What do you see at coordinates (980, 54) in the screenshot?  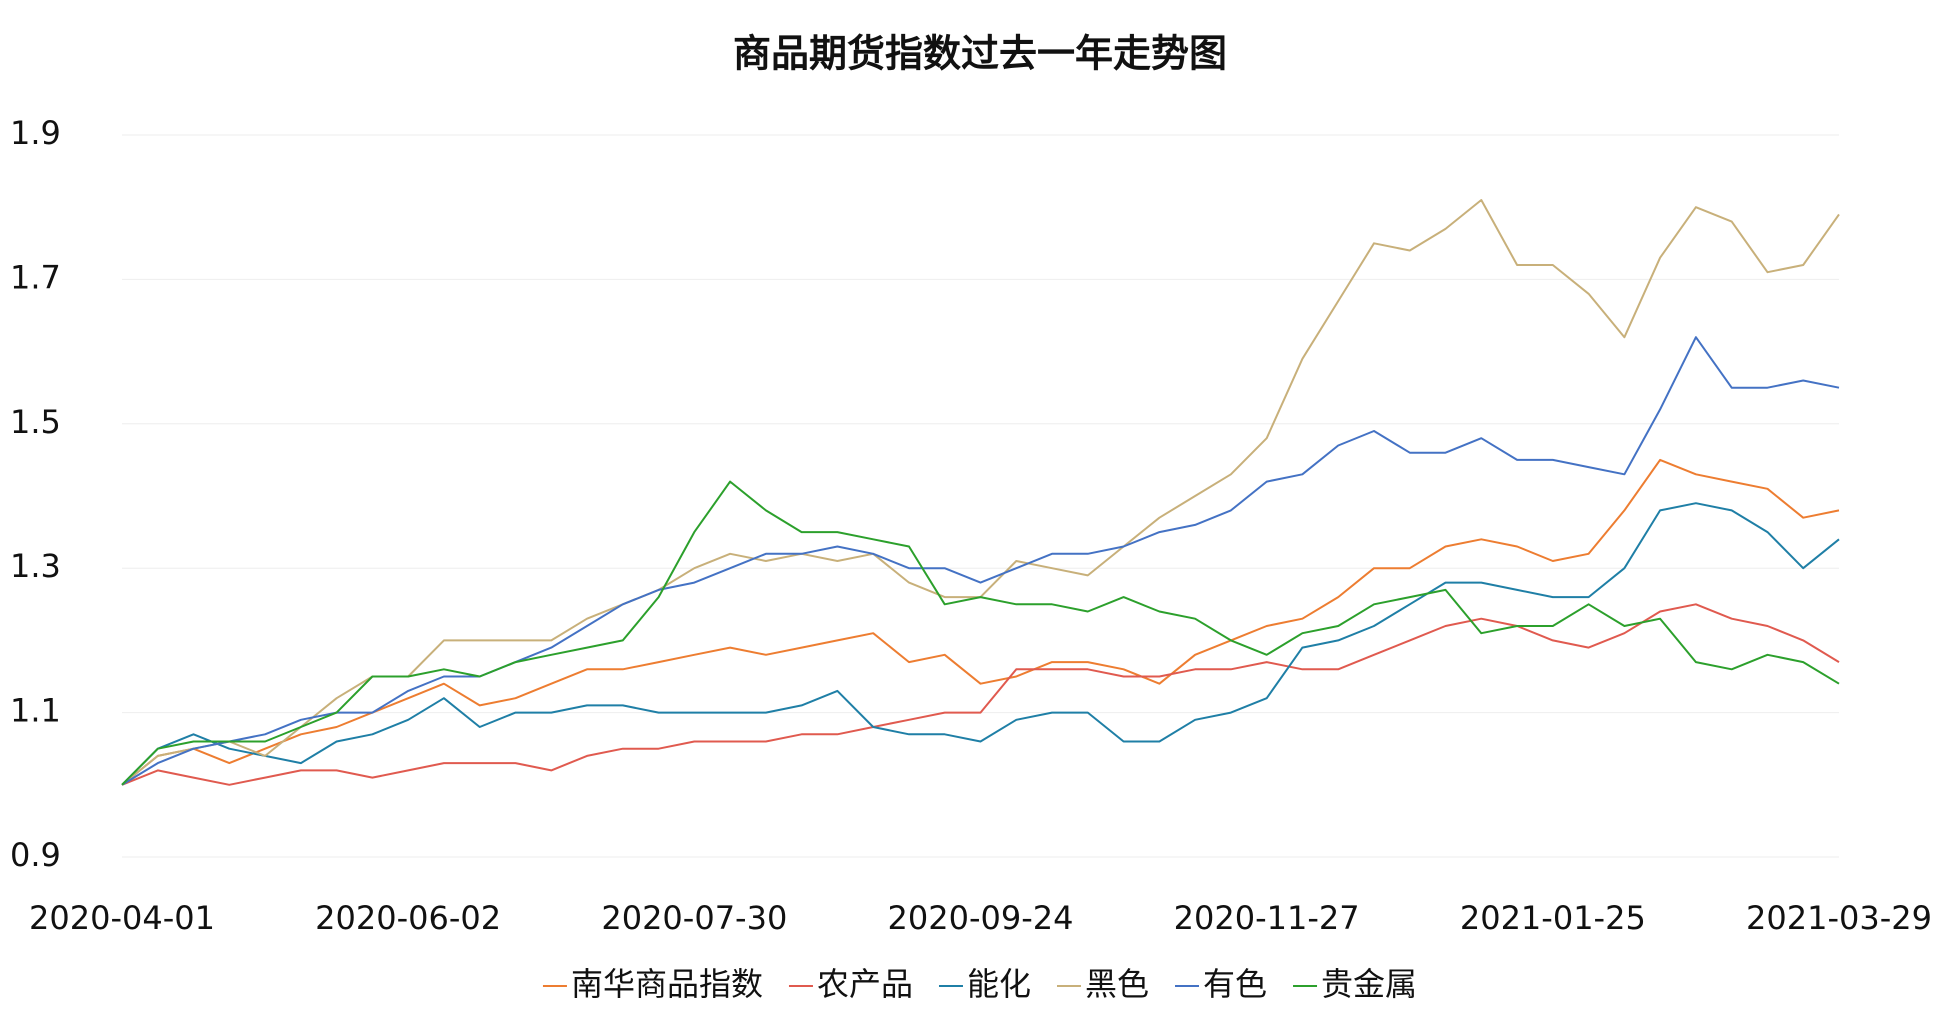 I see `chart-title: 商品期货指数过去一年走势图` at bounding box center [980, 54].